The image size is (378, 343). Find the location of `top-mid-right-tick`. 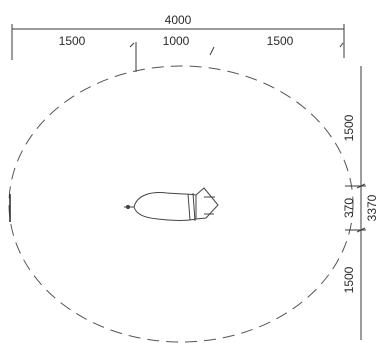

top-mid-right-tick is located at coordinates (212, 51).